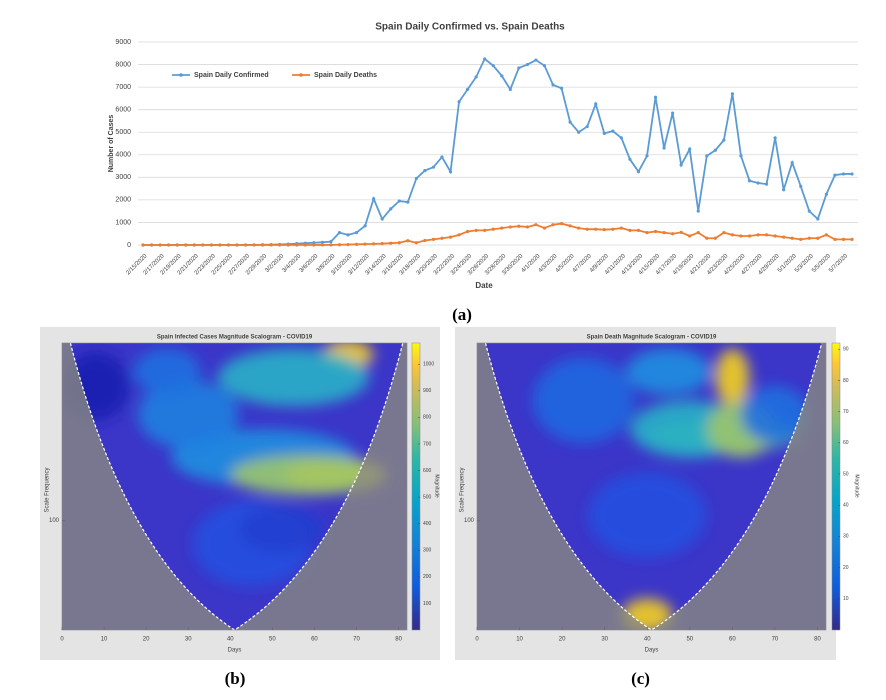 The image size is (886, 700). Describe the element at coordinates (427, 391) in the screenshot. I see `colorbar-tick-label: 900` at that location.